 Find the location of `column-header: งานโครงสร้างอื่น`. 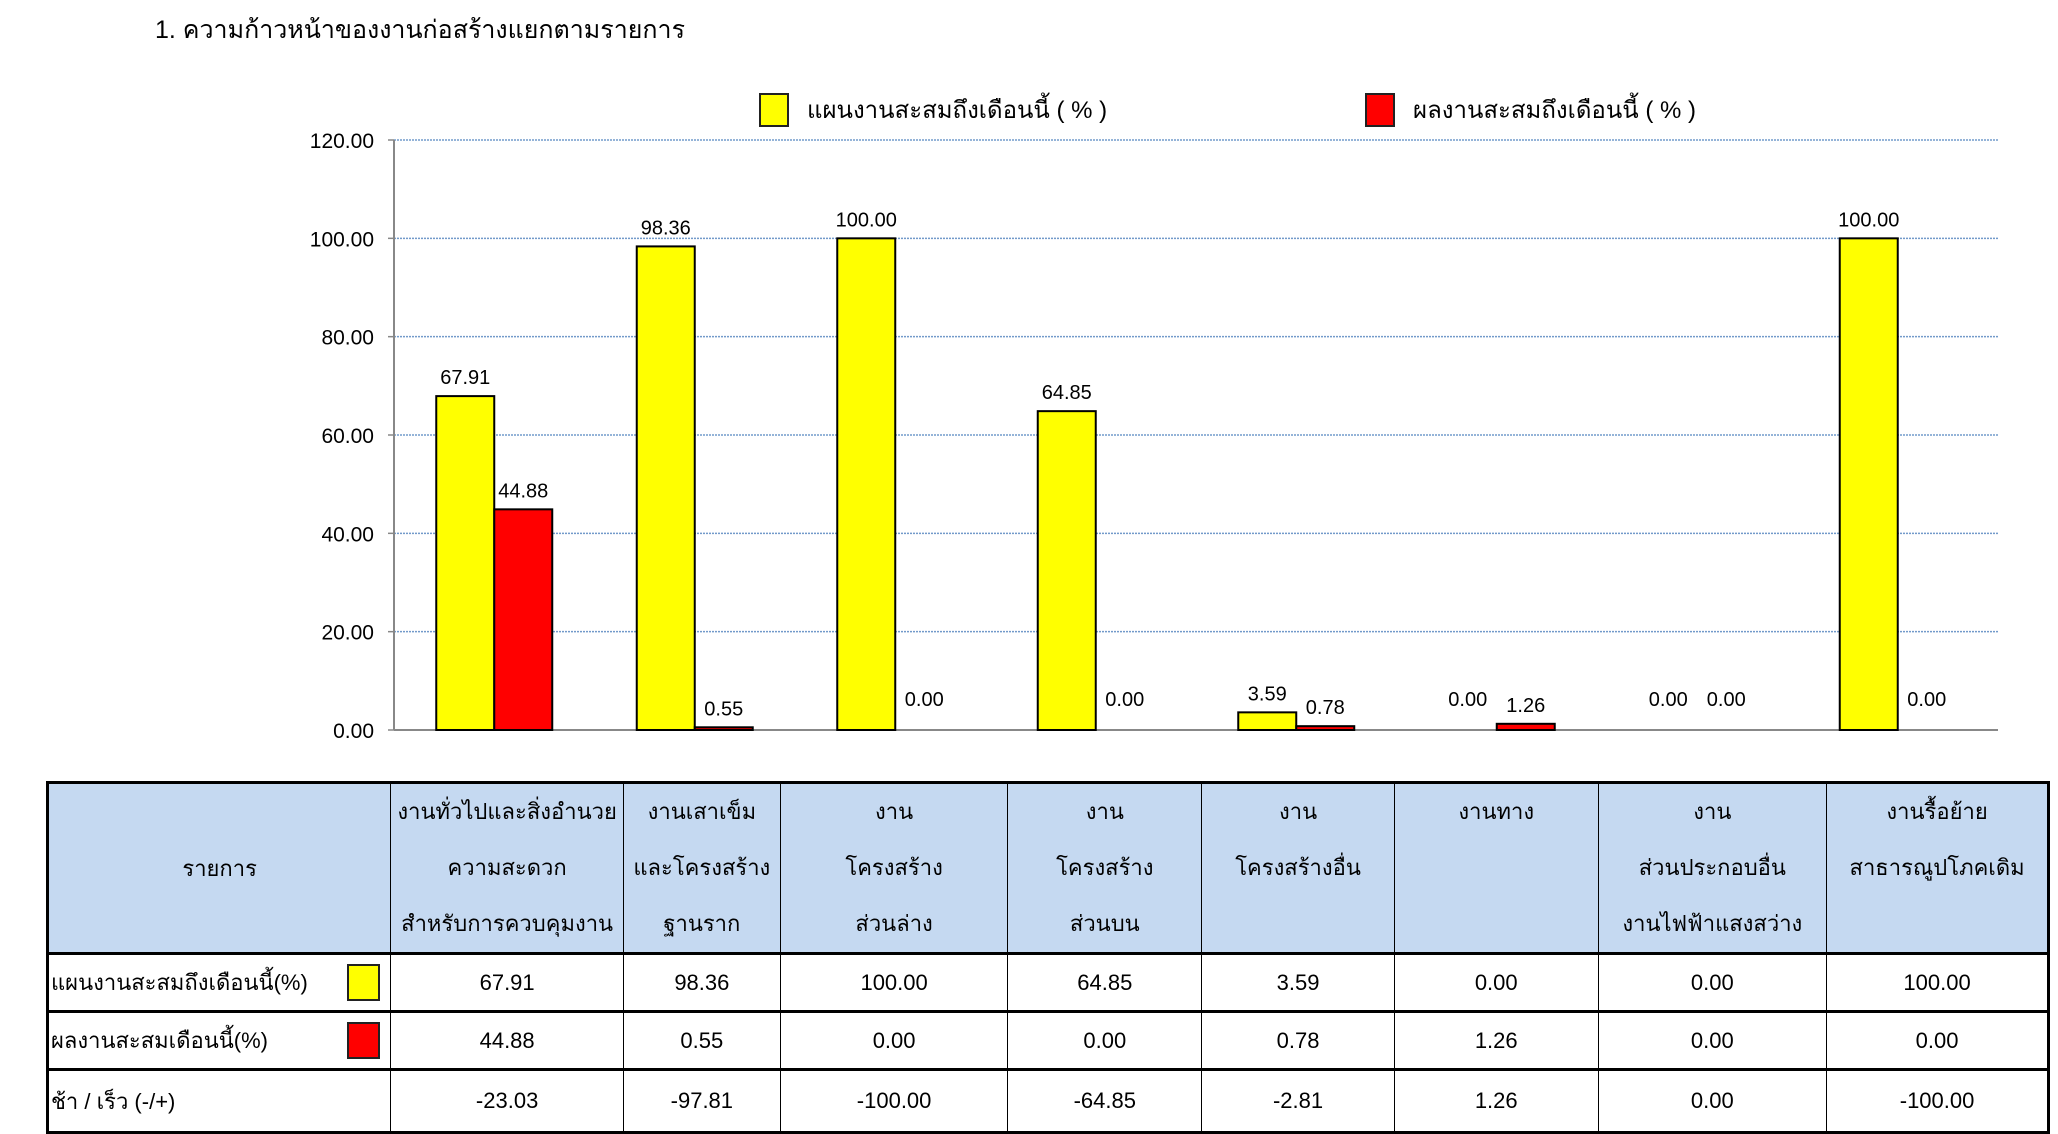

column-header: งานโครงสร้างอื่น is located at coordinates (1298, 868).